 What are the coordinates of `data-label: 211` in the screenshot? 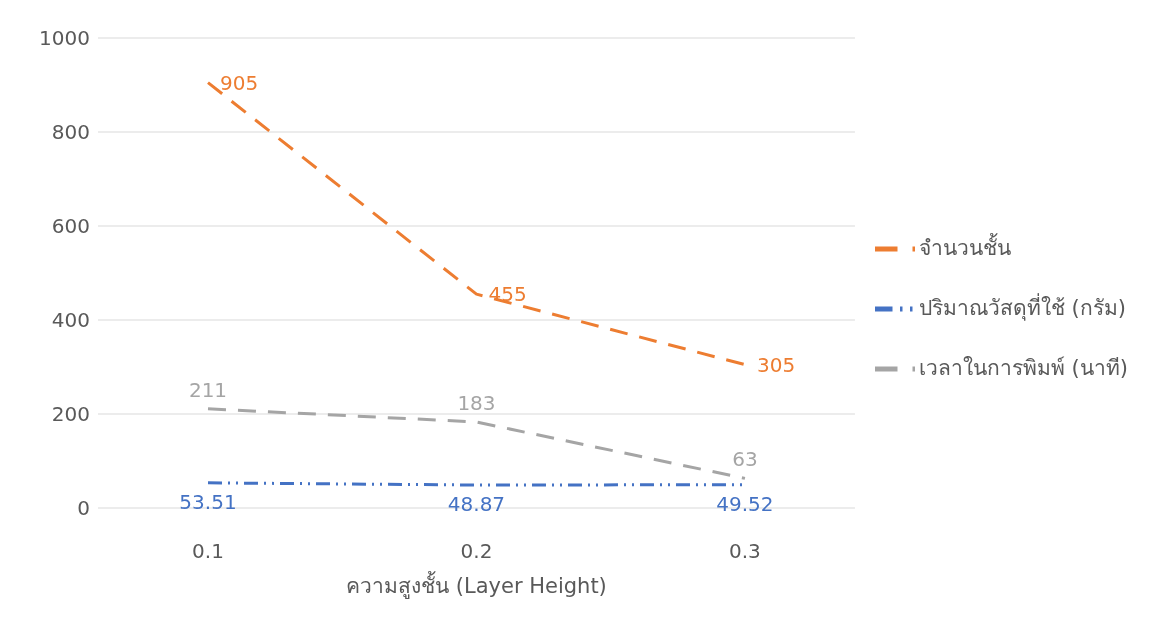 It's located at (208, 389).